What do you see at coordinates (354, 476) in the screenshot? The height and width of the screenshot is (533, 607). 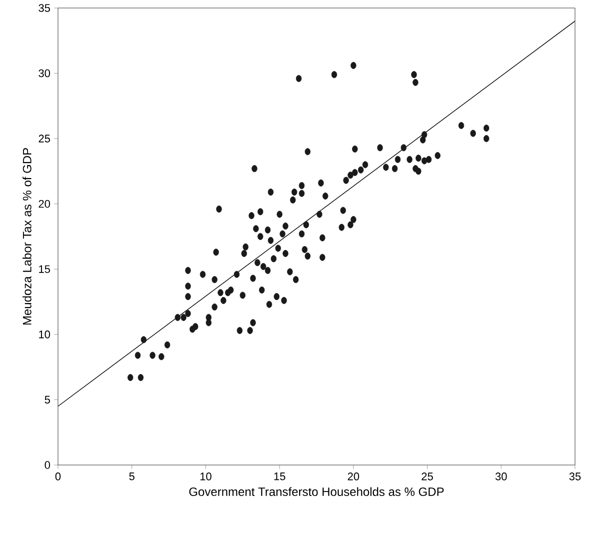 I see `x-tick-label: 20` at bounding box center [354, 476].